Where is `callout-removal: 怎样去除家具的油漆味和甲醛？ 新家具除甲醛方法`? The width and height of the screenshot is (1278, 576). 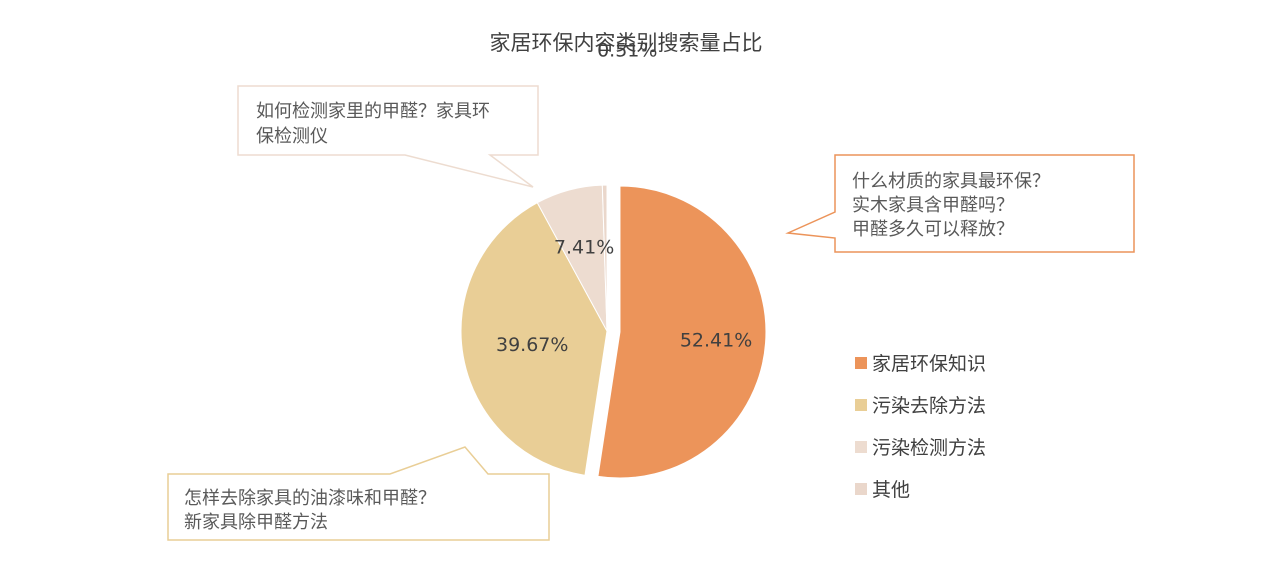
callout-removal: 怎样去除家具的油漆味和甲醛？ 新家具除甲醛方法 is located at coordinates (358, 493).